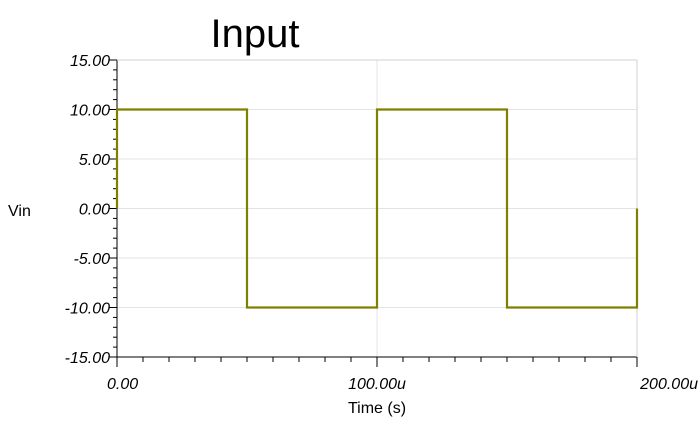 This screenshot has width=700, height=425. Describe the element at coordinates (92, 259) in the screenshot. I see `y-tick-label: -5.00` at that location.